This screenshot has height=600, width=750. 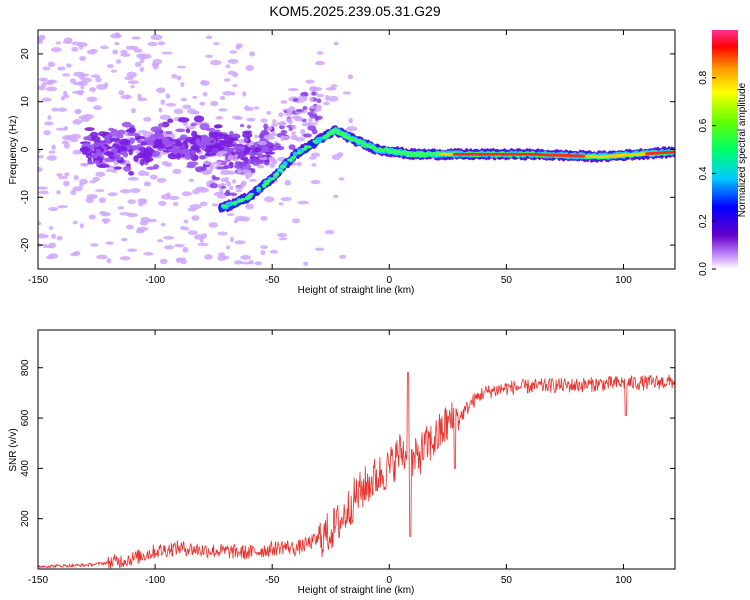 I want to click on y-tick-label: 10, so click(x=25, y=102).